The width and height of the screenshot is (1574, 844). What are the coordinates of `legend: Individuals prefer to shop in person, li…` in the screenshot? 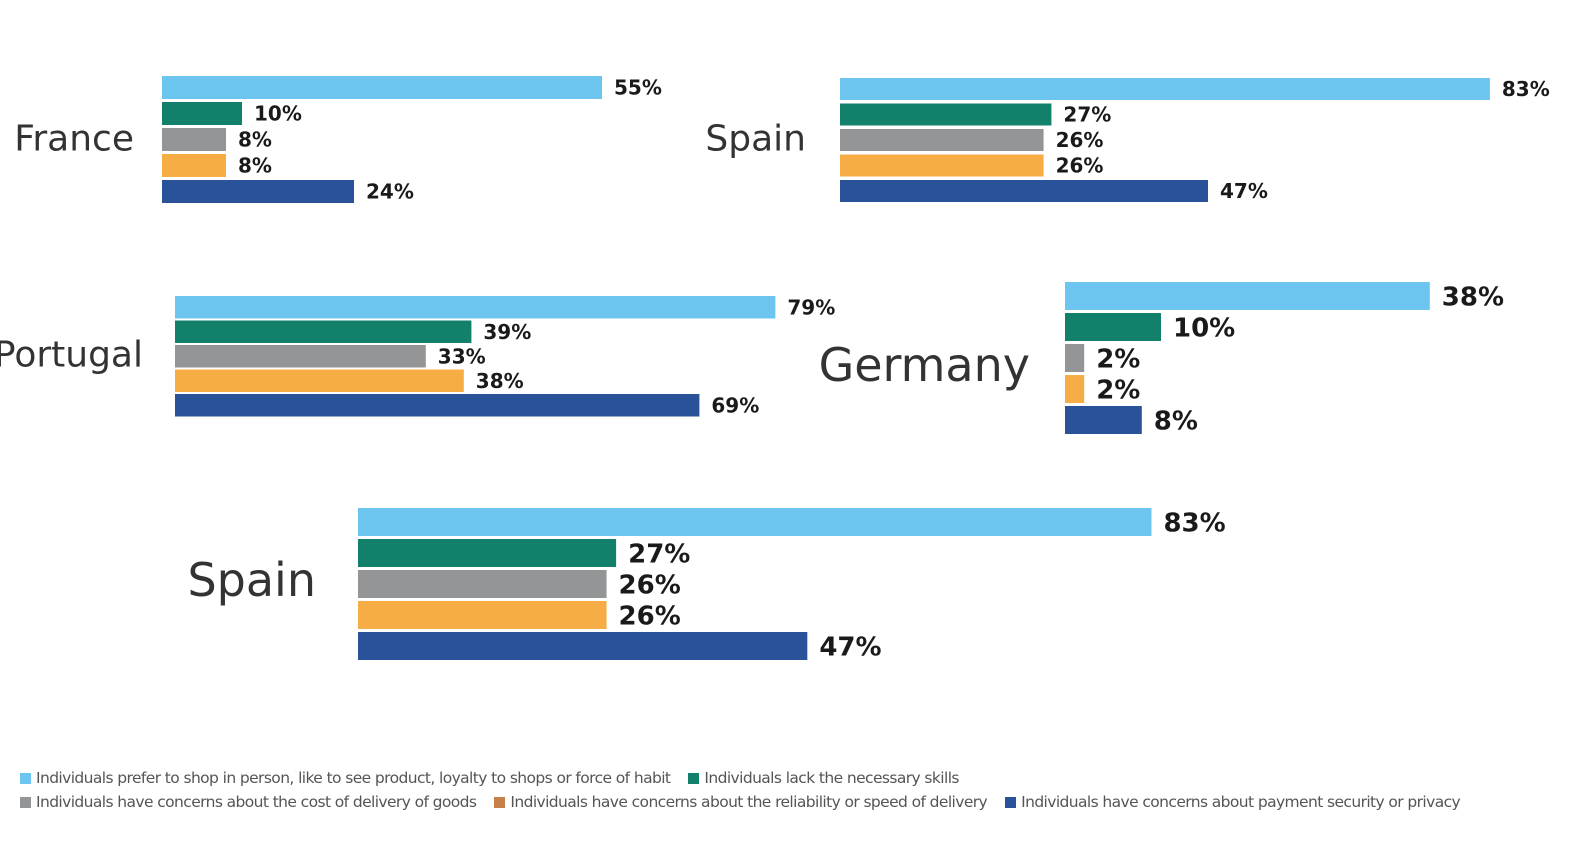 It's located at (792, 790).